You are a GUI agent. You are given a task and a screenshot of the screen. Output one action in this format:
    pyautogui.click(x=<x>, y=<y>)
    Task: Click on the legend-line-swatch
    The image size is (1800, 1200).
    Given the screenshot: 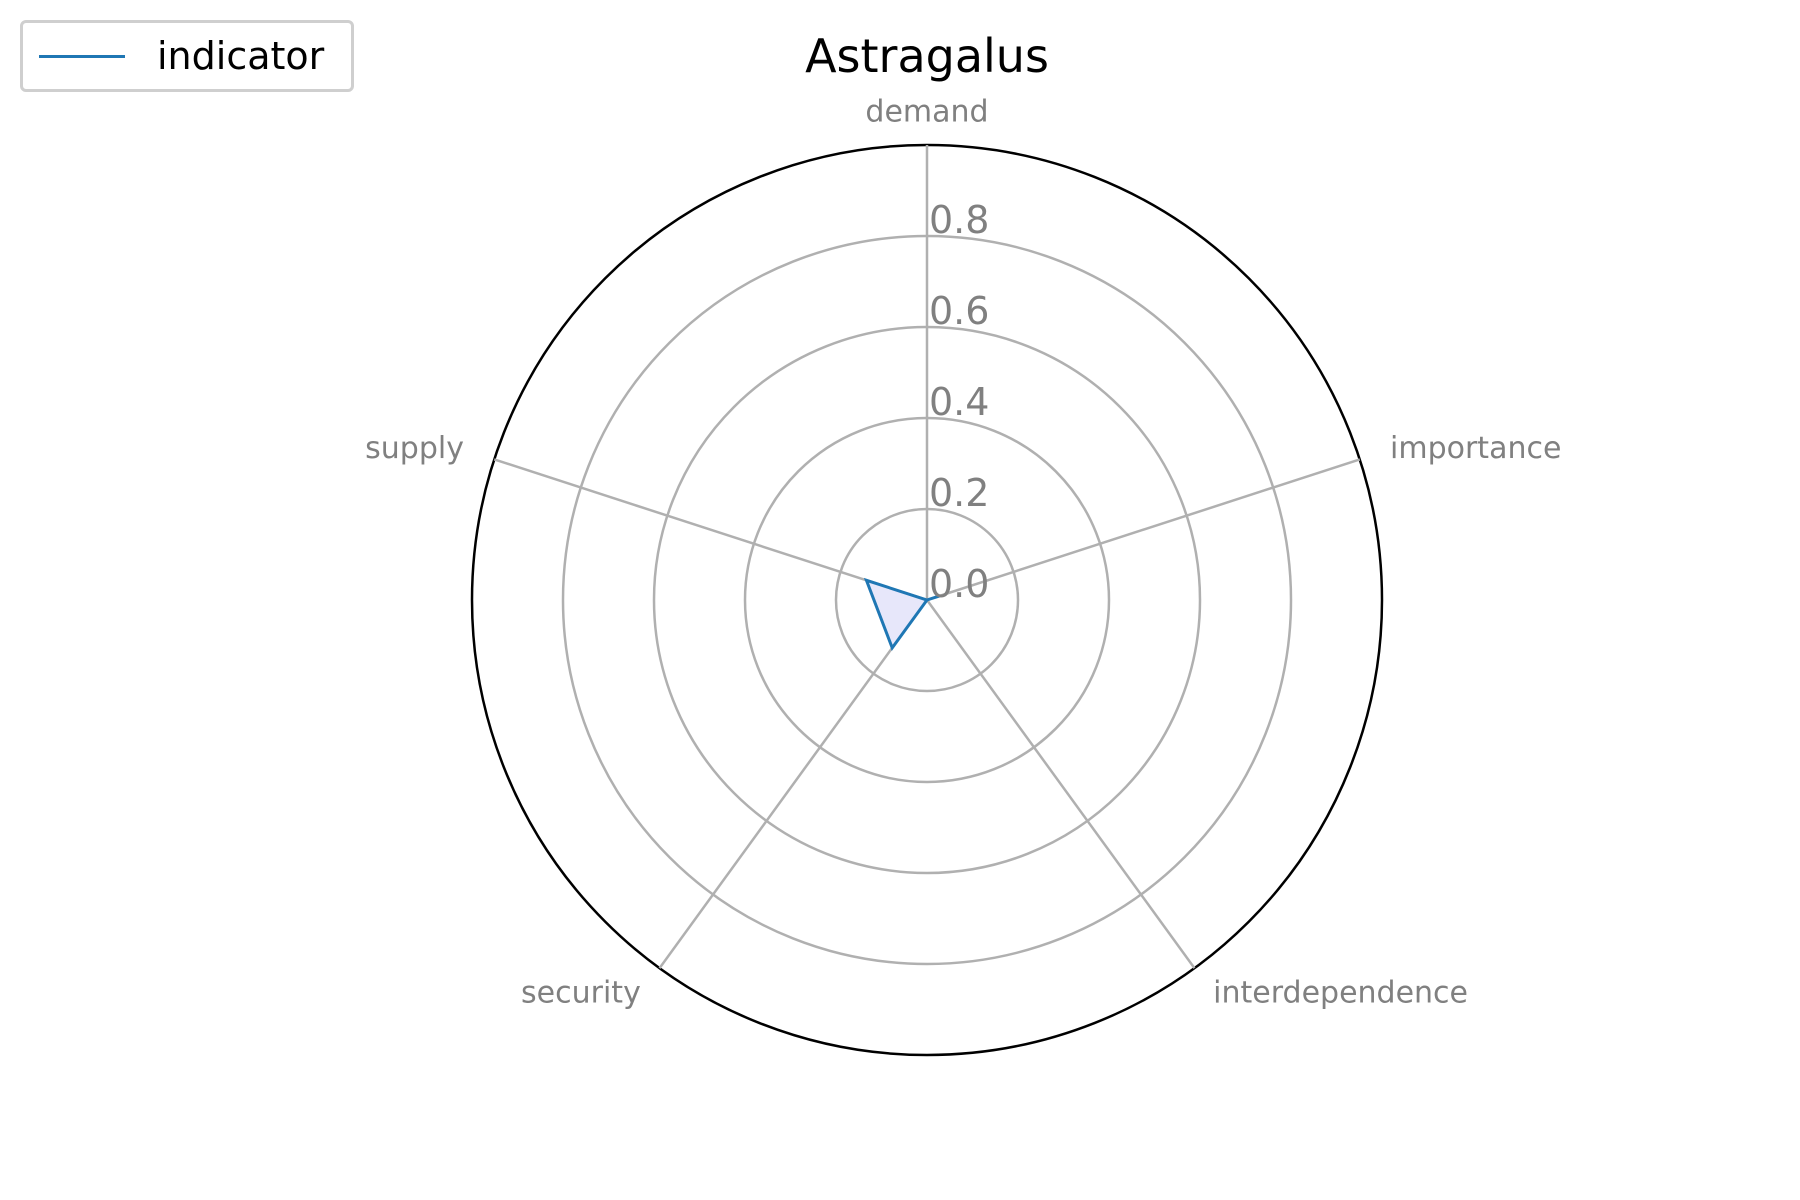 What is the action you would take?
    pyautogui.click(x=82, y=56)
    